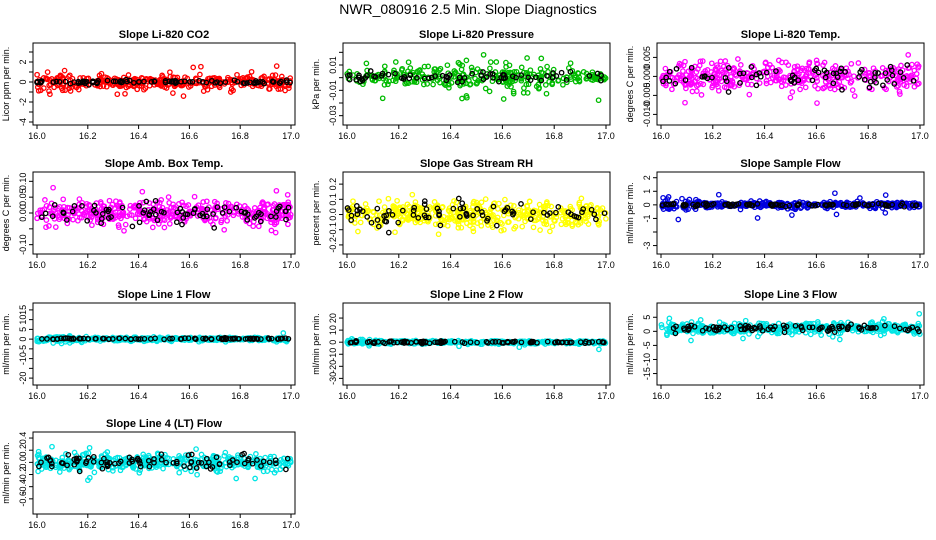  What do you see at coordinates (647, 115) in the screenshot?
I see `y-tick-label: -0.010` at bounding box center [647, 115].